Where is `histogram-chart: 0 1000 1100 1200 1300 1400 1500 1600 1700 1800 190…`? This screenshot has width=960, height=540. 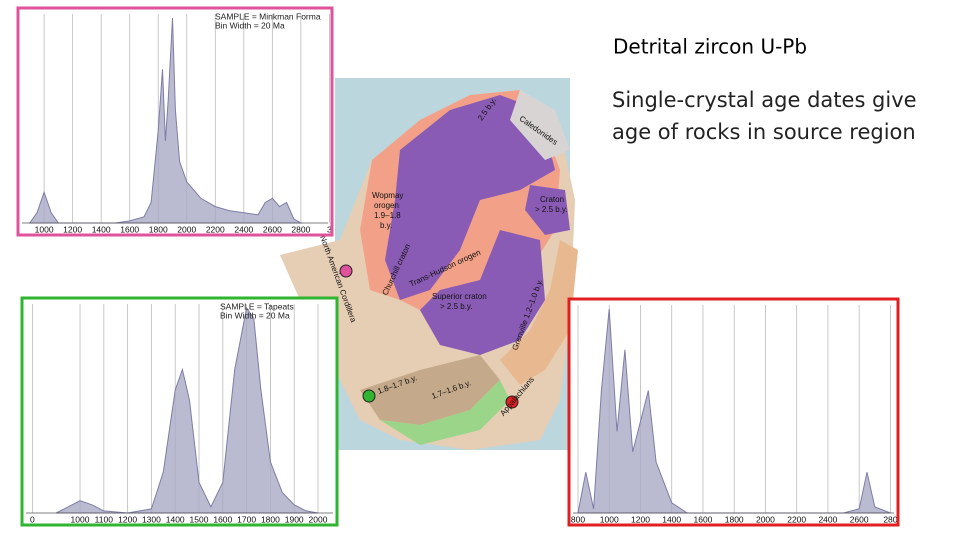 histogram-chart: 0 1000 1100 1200 1300 1400 1500 1600 1700 1800 190… is located at coordinates (179, 411).